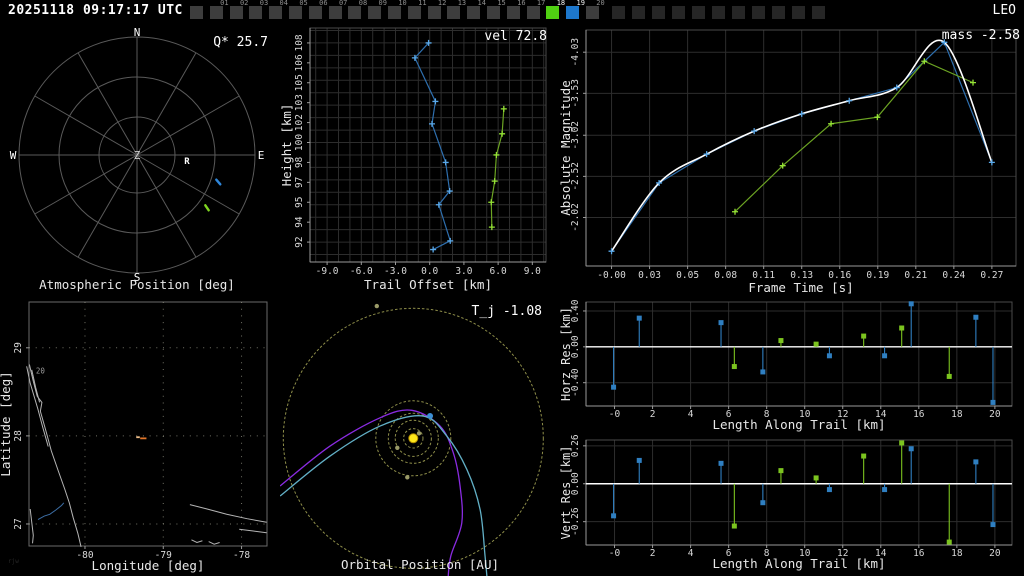 The width and height of the screenshot is (1024, 576). I want to click on frame-cell-12: 12, so click(437, 10).